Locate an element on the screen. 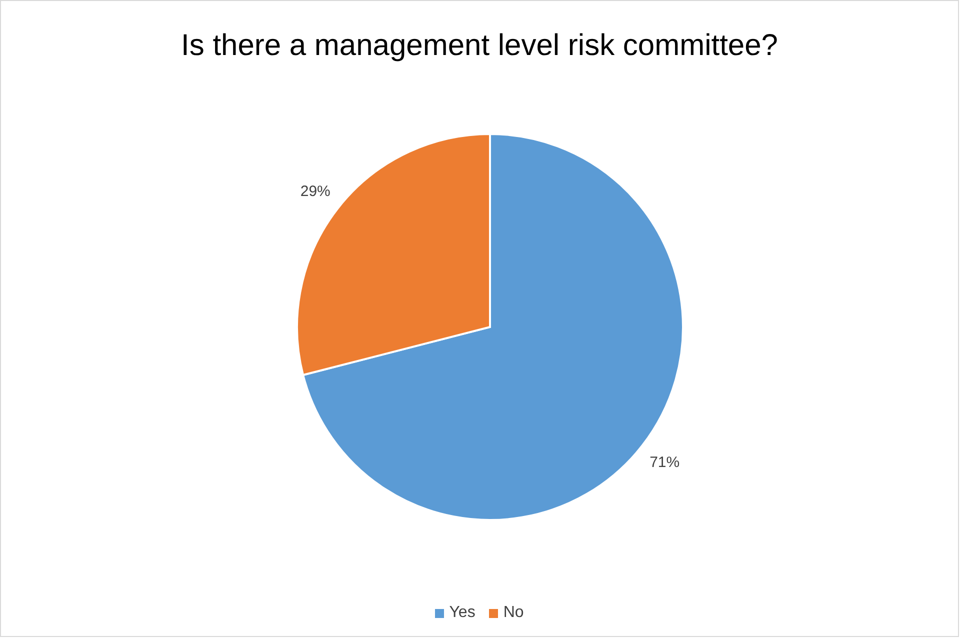 The width and height of the screenshot is (965, 643). legend-label: No is located at coordinates (513, 613).